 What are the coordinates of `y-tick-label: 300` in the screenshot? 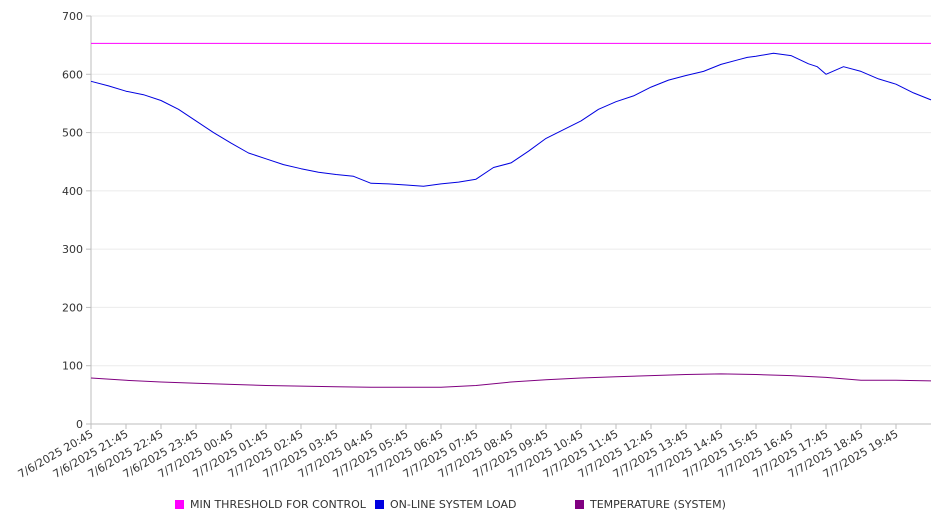 It's located at (72, 249).